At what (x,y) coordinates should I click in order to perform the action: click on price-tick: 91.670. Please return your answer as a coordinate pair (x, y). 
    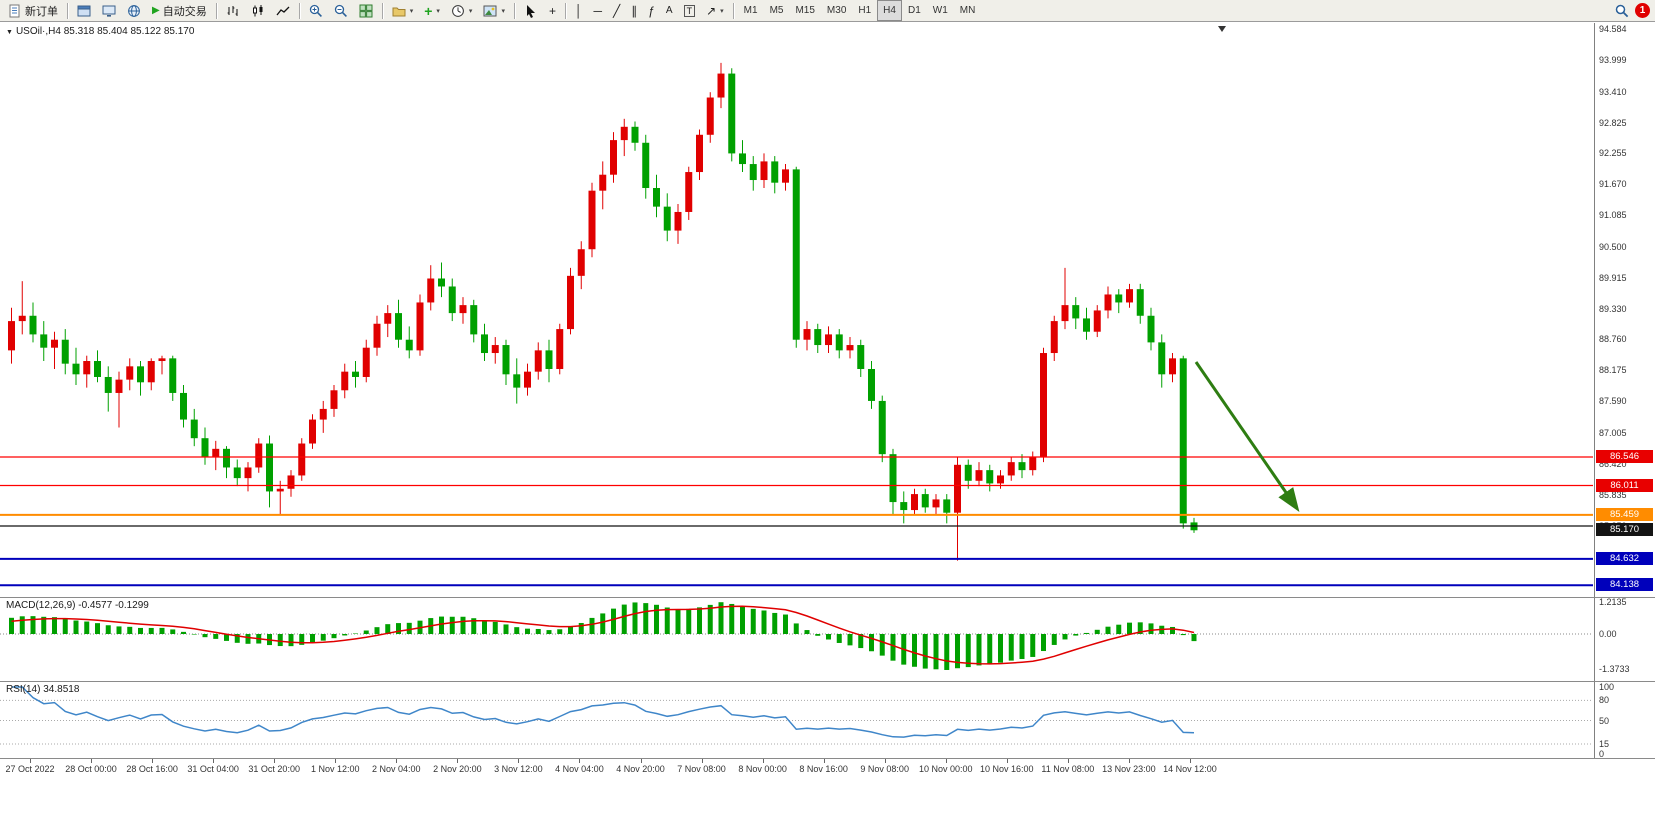
    Looking at the image, I should click on (1613, 184).